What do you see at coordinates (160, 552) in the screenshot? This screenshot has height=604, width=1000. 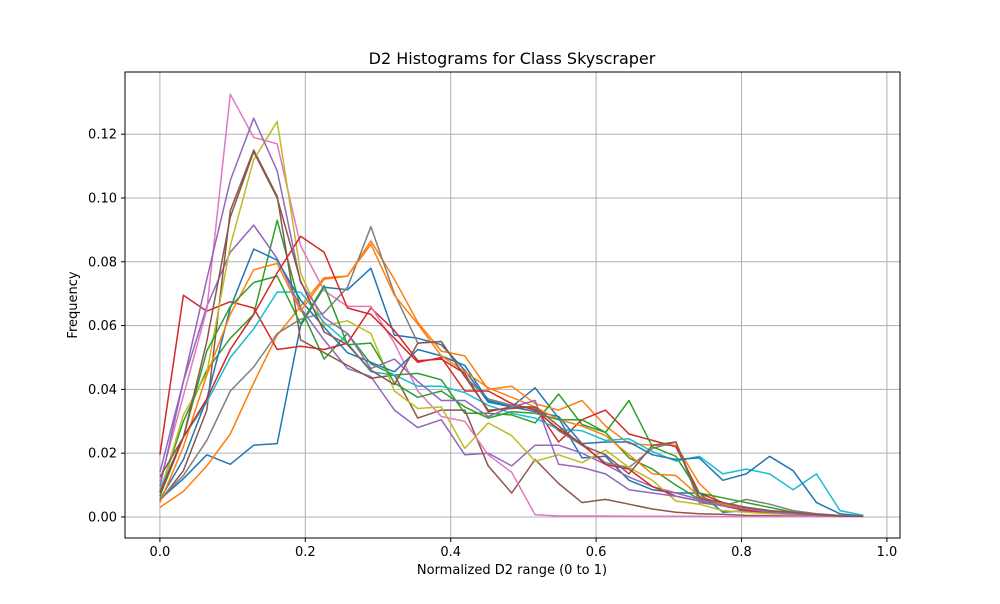 I see `x-tick-label: 0.0` at bounding box center [160, 552].